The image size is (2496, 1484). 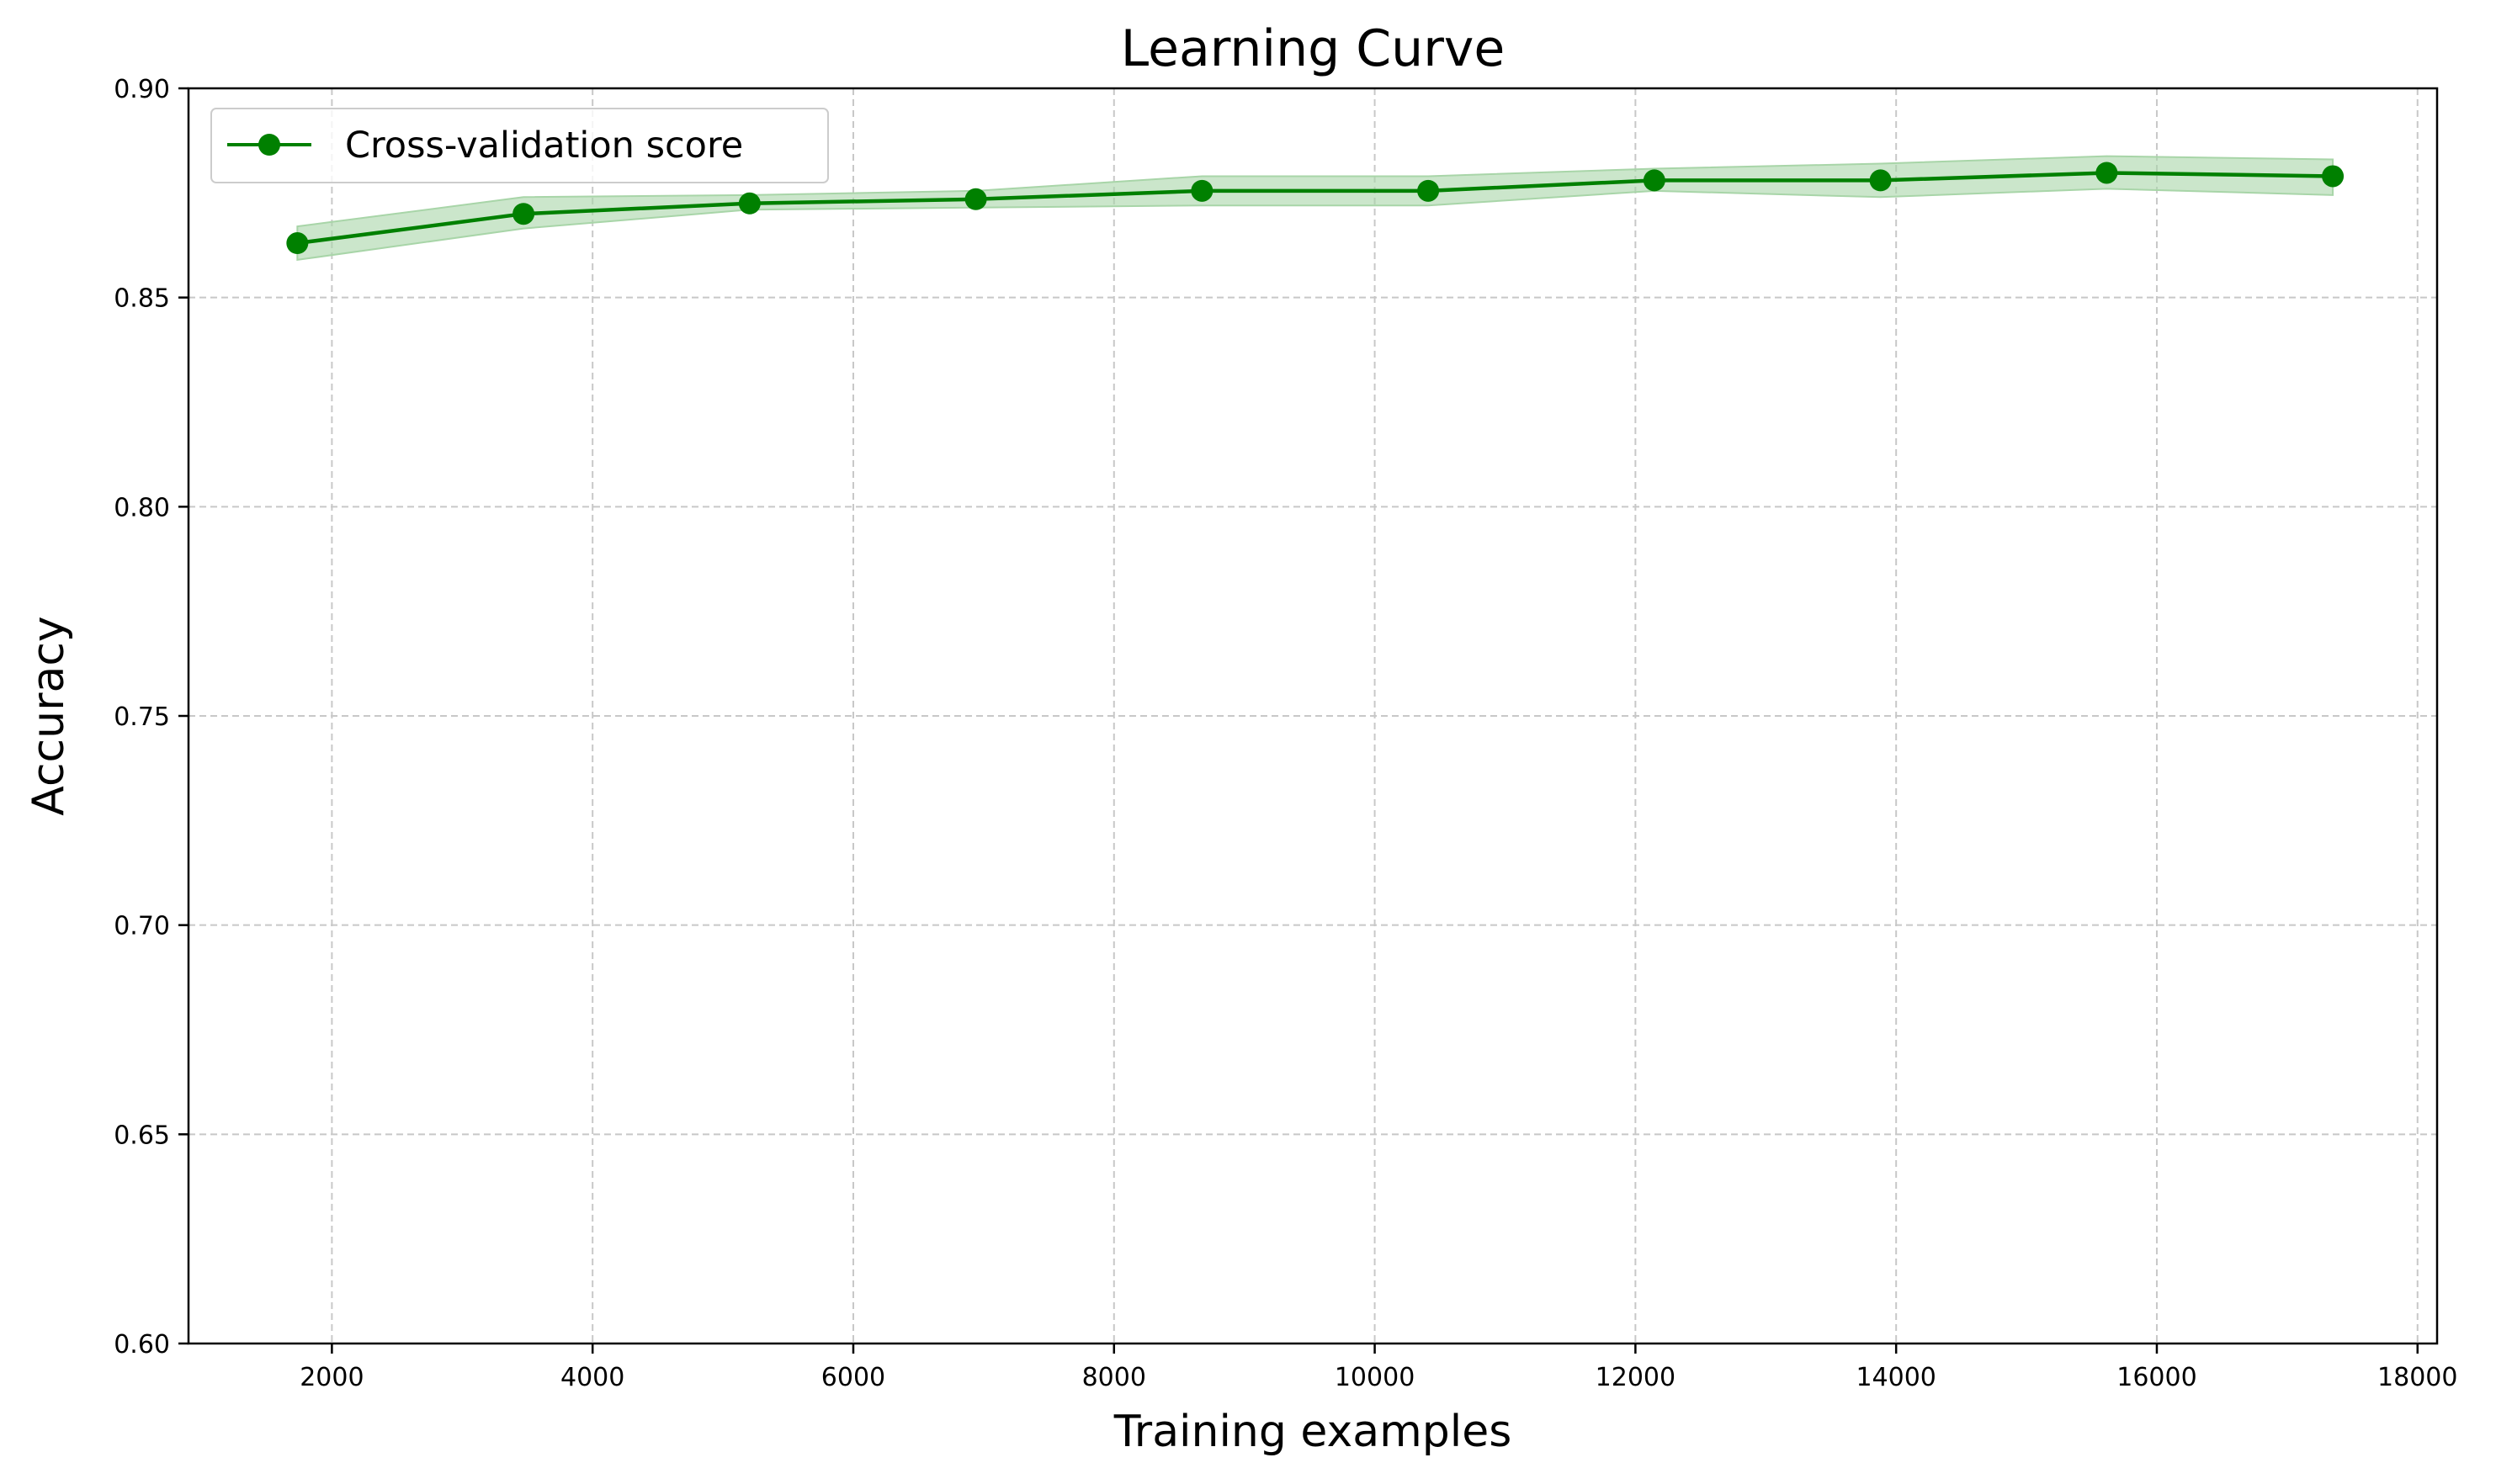 I want to click on x-tick-label: 2000, so click(x=332, y=1377).